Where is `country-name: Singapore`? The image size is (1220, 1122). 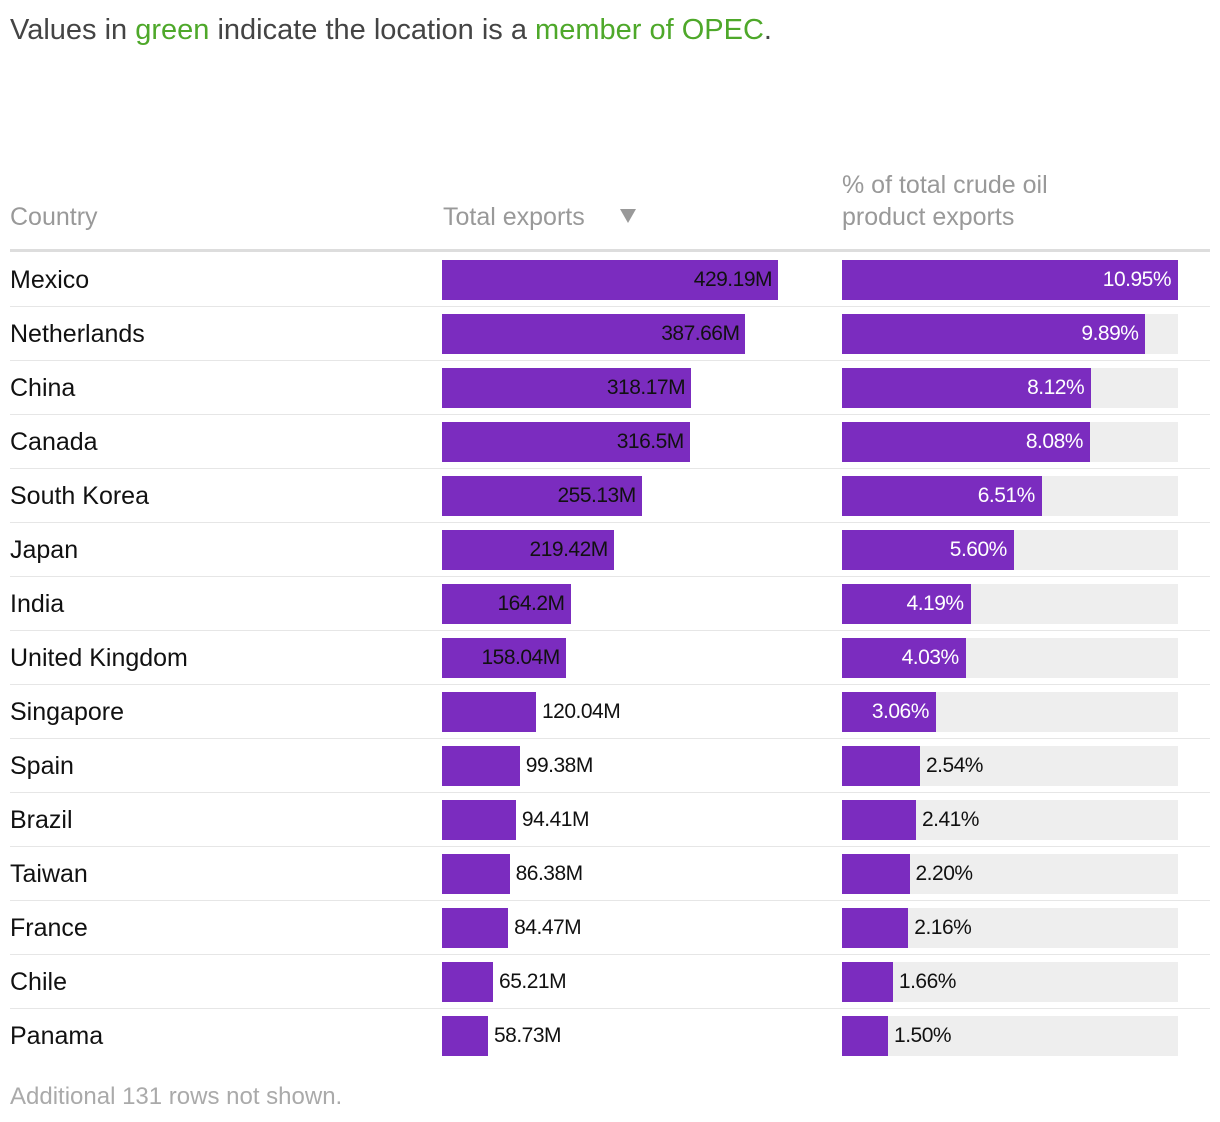 country-name: Singapore is located at coordinates (67, 712).